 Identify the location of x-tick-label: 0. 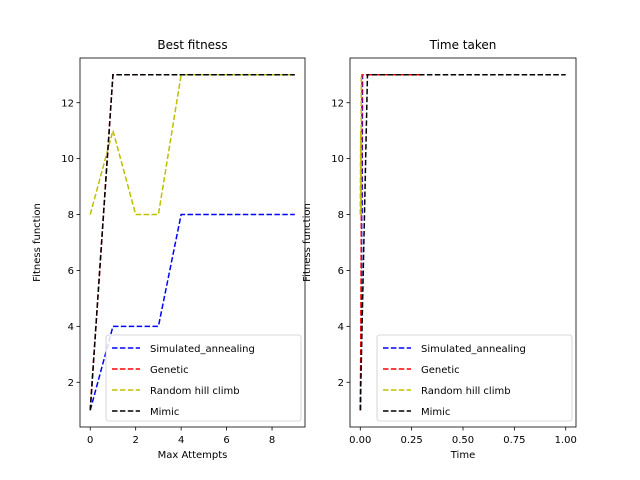
(90, 440).